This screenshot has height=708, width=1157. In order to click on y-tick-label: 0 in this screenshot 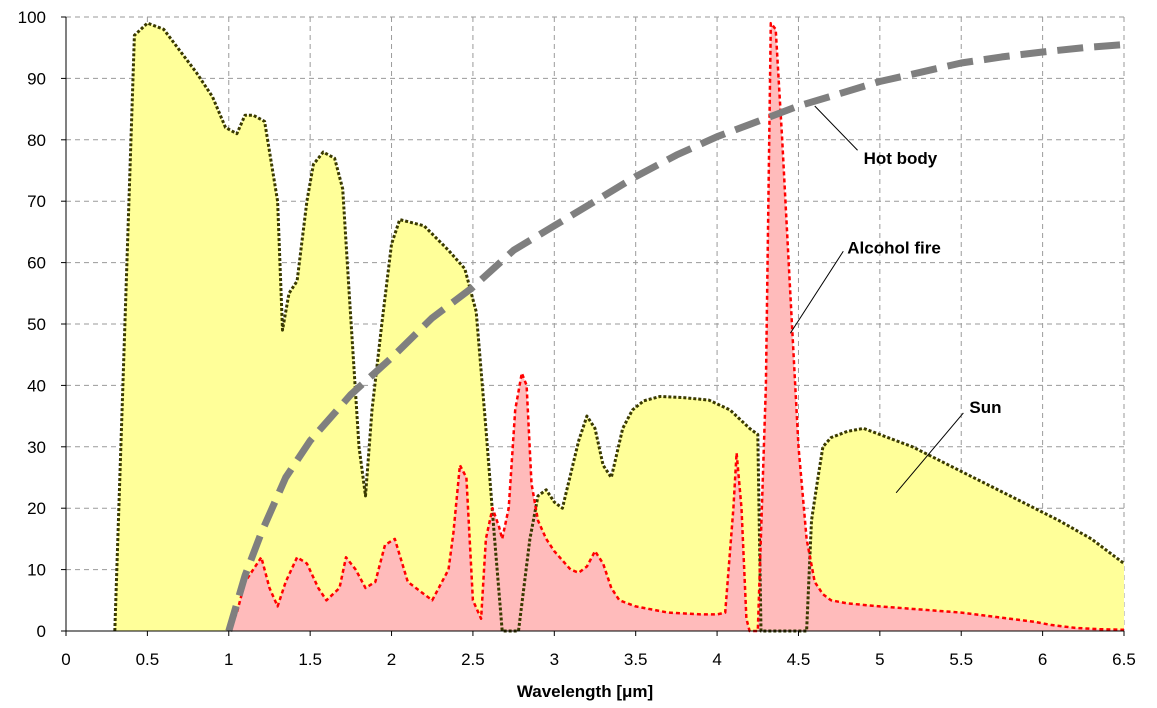, I will do `click(41, 631)`.